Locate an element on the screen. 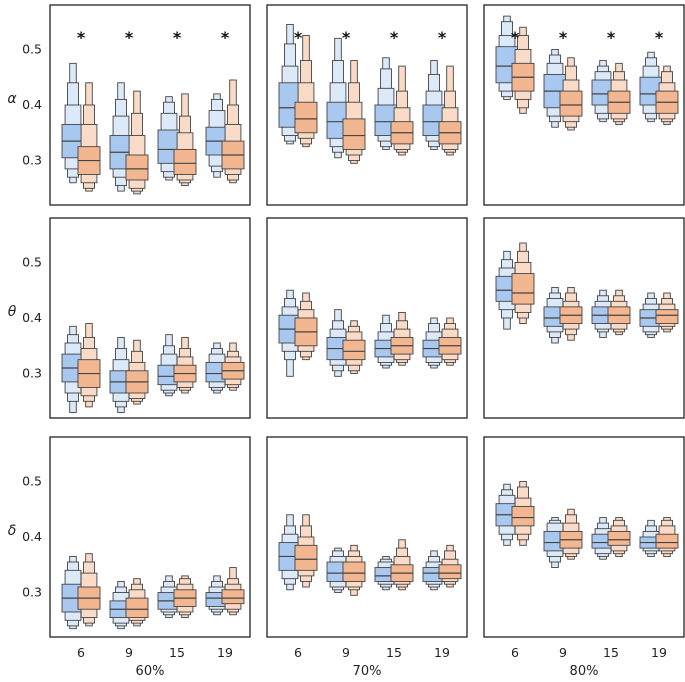 The height and width of the screenshot is (682, 685). panel-2-0: 0.3 0.4 0.5 δ 6 9 15 19 60% is located at coordinates (129, 557).